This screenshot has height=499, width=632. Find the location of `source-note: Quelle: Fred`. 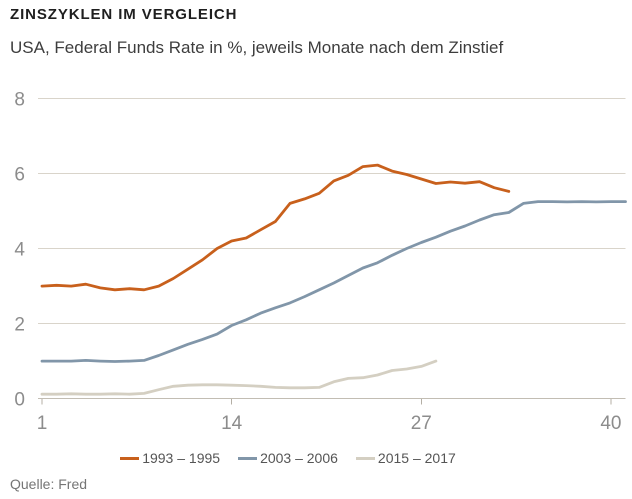

source-note: Quelle: Fred is located at coordinates (49, 484).